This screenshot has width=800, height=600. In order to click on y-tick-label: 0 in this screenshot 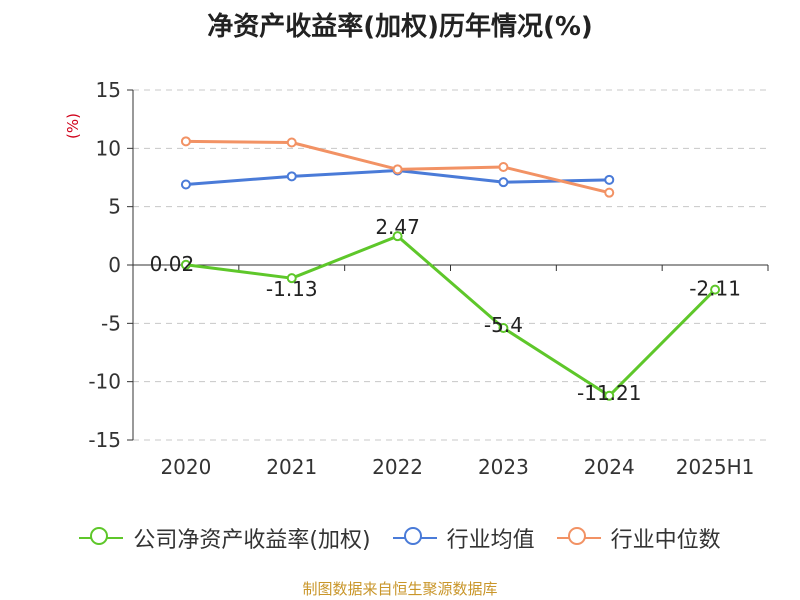, I will do `click(114, 265)`.